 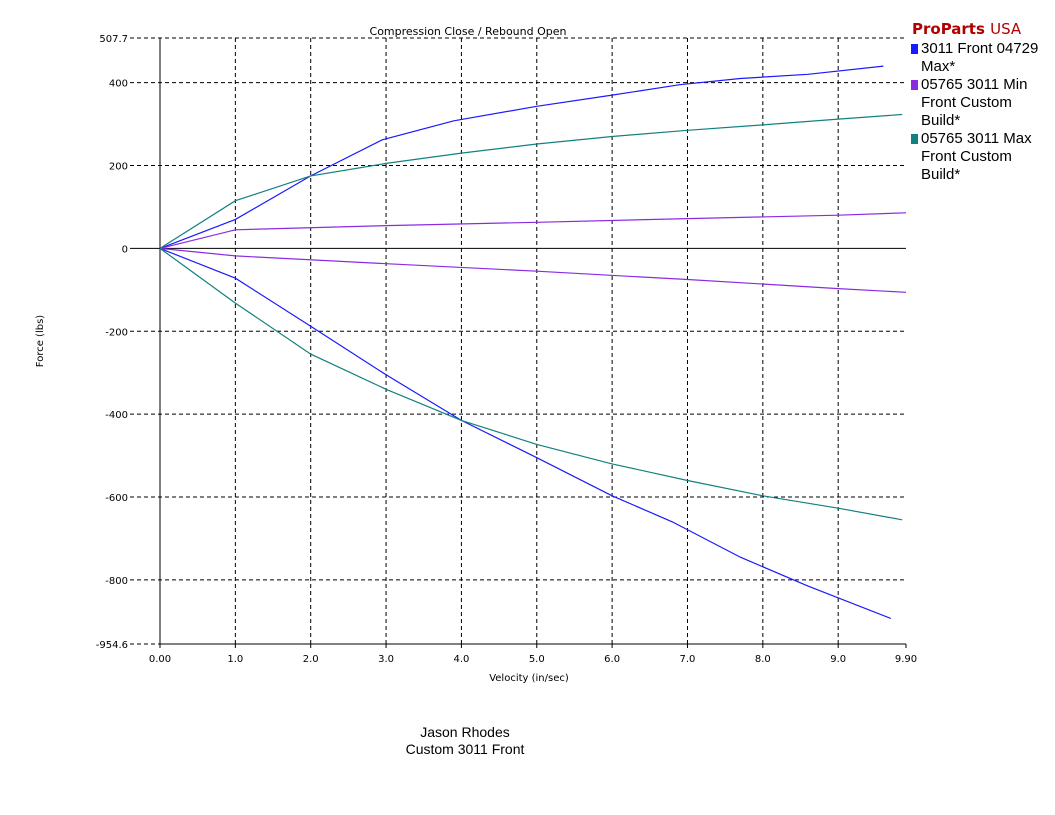 I want to click on brand-suffix: USA, so click(x=1006, y=29).